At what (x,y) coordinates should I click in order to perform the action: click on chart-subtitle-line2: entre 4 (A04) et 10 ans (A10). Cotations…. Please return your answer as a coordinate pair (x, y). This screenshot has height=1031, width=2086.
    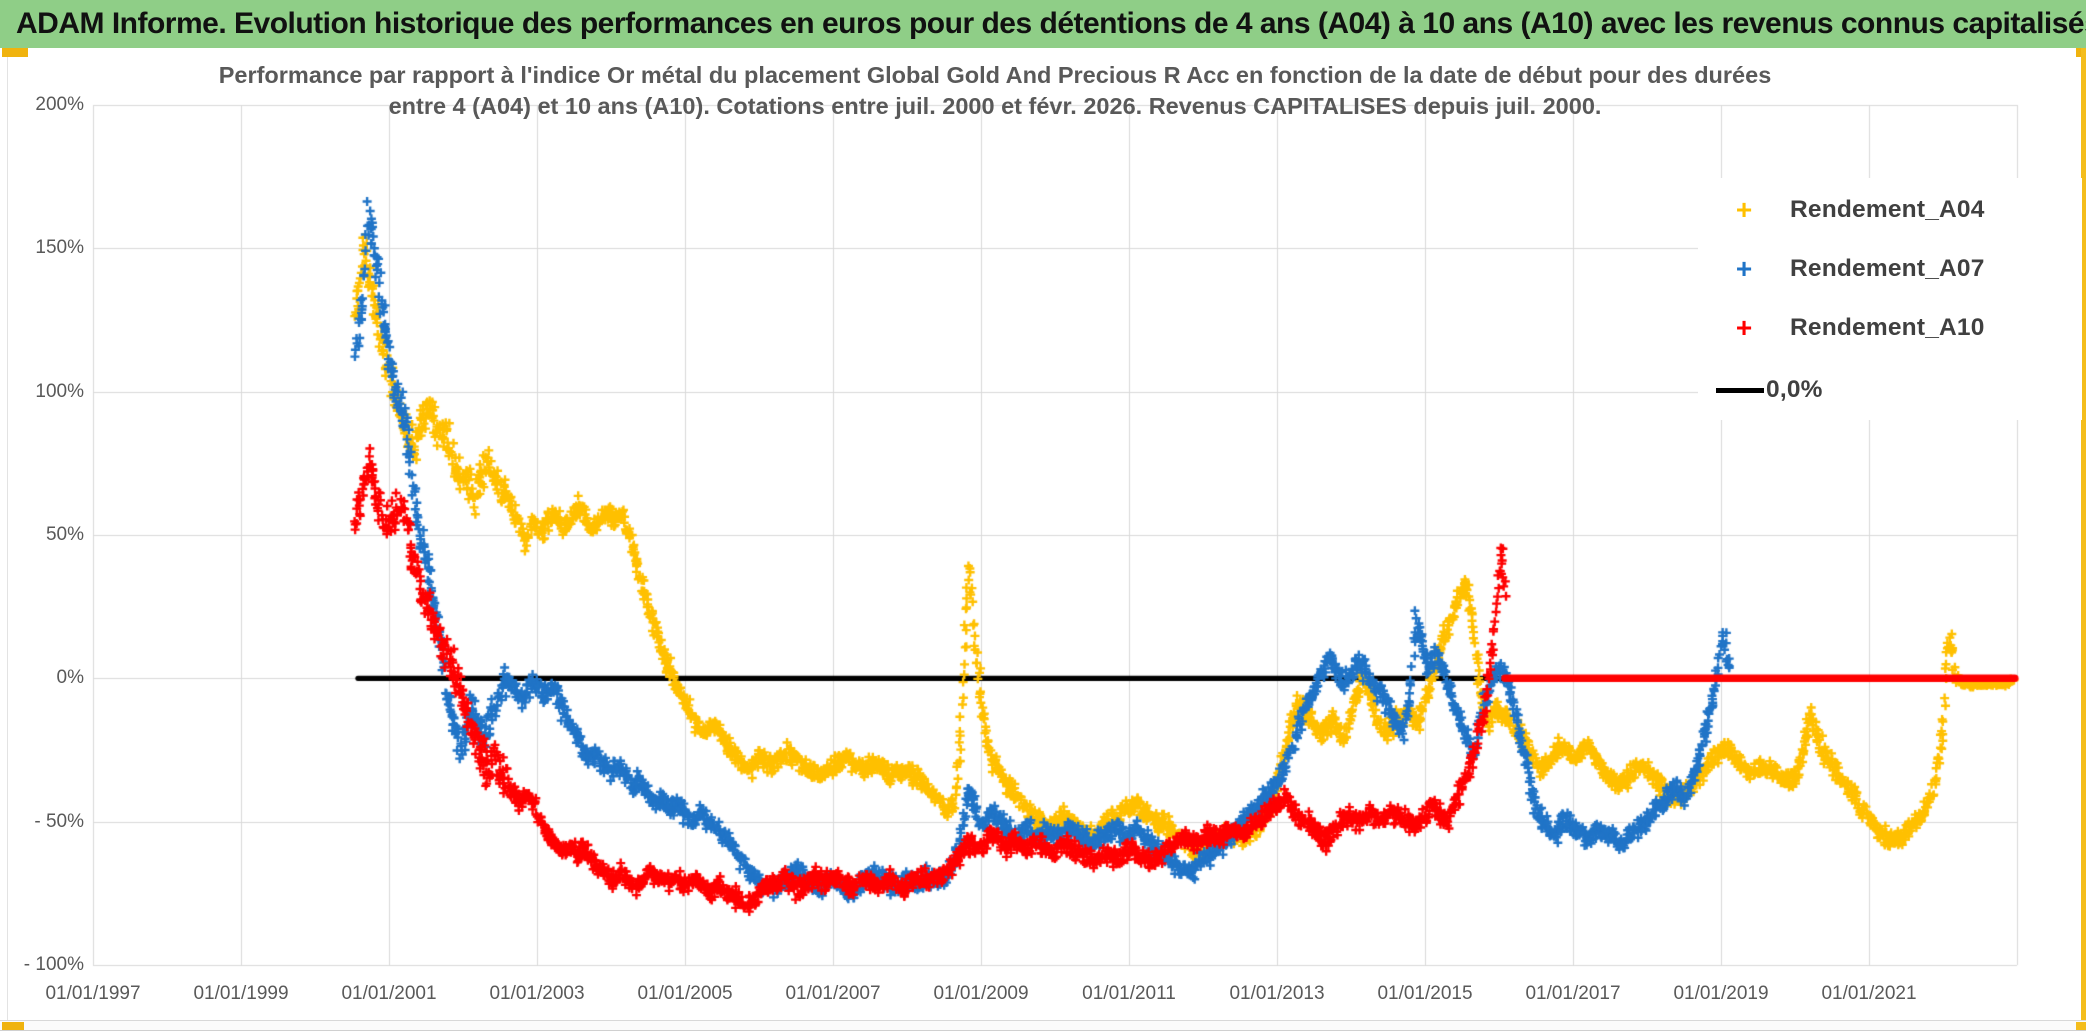
    Looking at the image, I should click on (995, 106).